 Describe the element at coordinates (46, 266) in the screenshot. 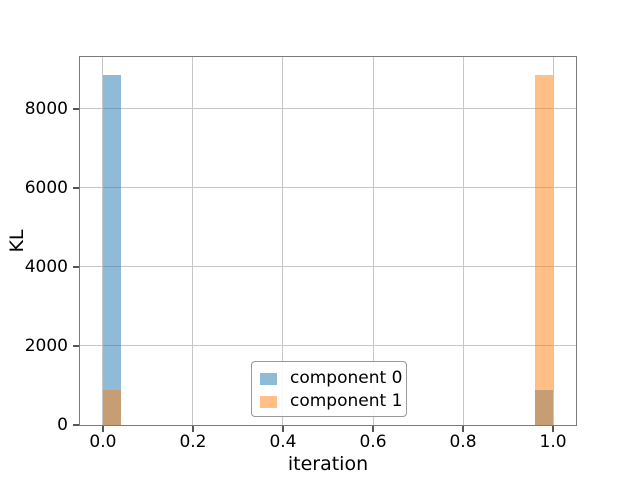

I see `y-tick-label: 4000` at that location.